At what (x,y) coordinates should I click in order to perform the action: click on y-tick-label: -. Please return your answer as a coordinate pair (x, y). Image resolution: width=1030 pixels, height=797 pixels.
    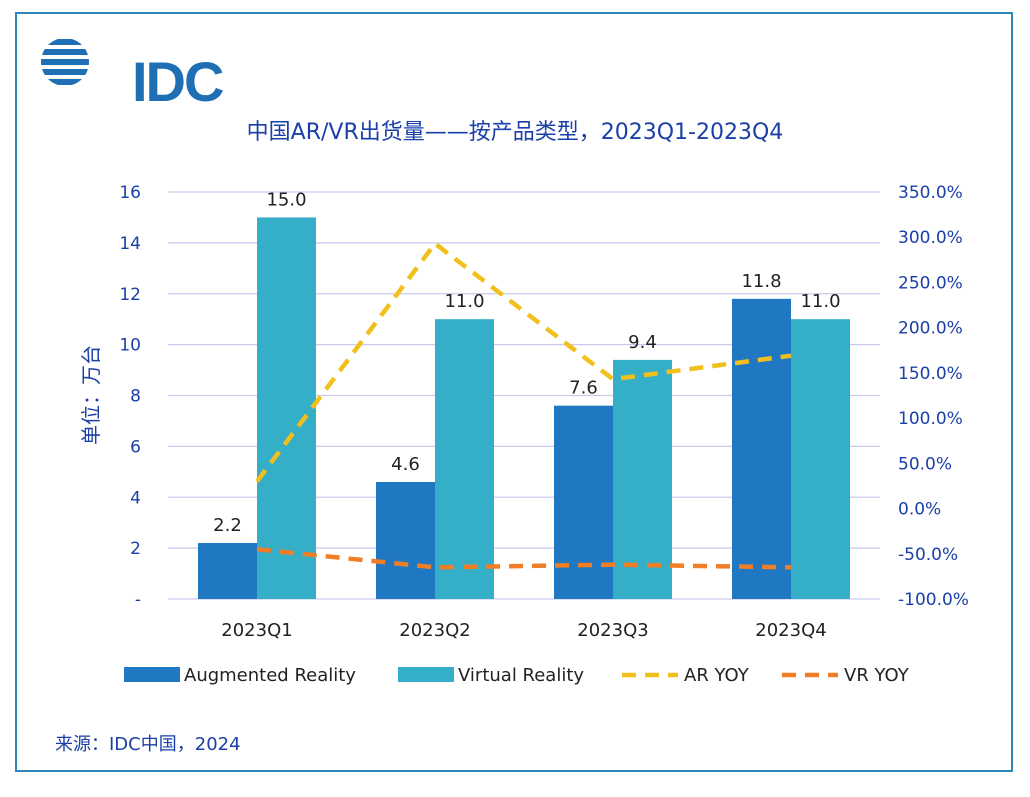
    Looking at the image, I should click on (138, 600).